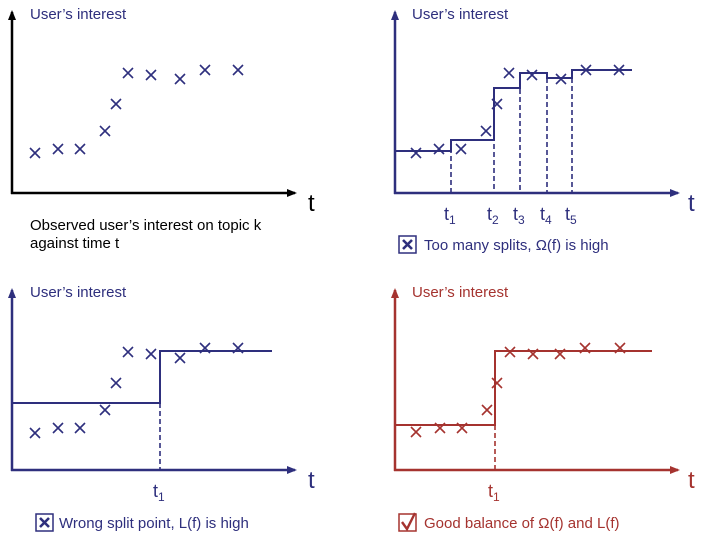  What do you see at coordinates (493, 215) in the screenshot?
I see `split-tick-label: t2` at bounding box center [493, 215].